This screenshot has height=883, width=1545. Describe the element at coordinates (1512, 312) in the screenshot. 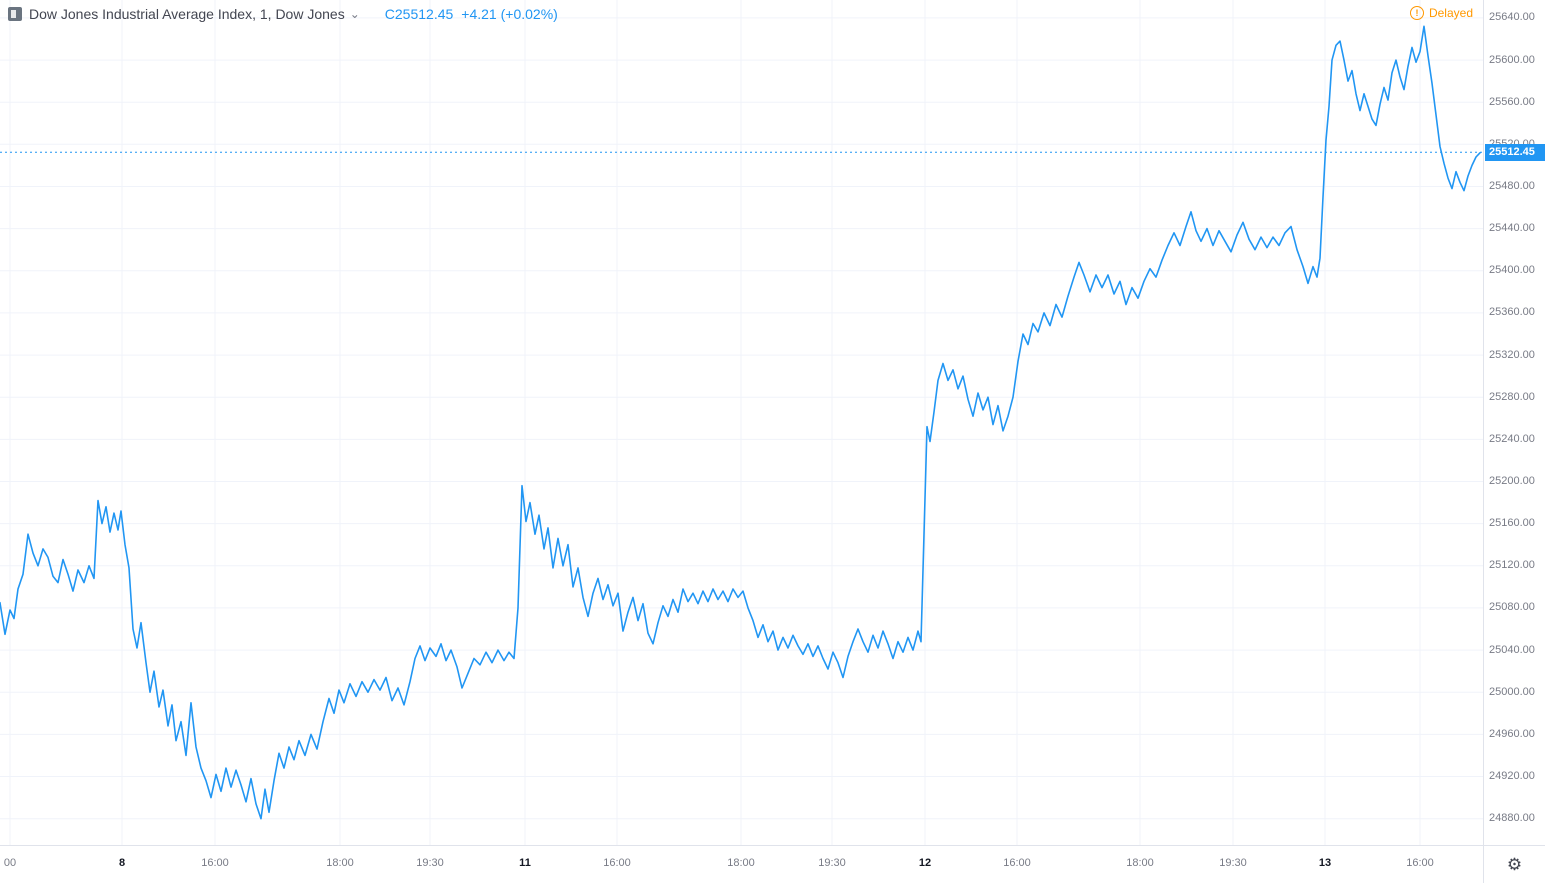

I see `price-axis-label: 25360.00` at that location.